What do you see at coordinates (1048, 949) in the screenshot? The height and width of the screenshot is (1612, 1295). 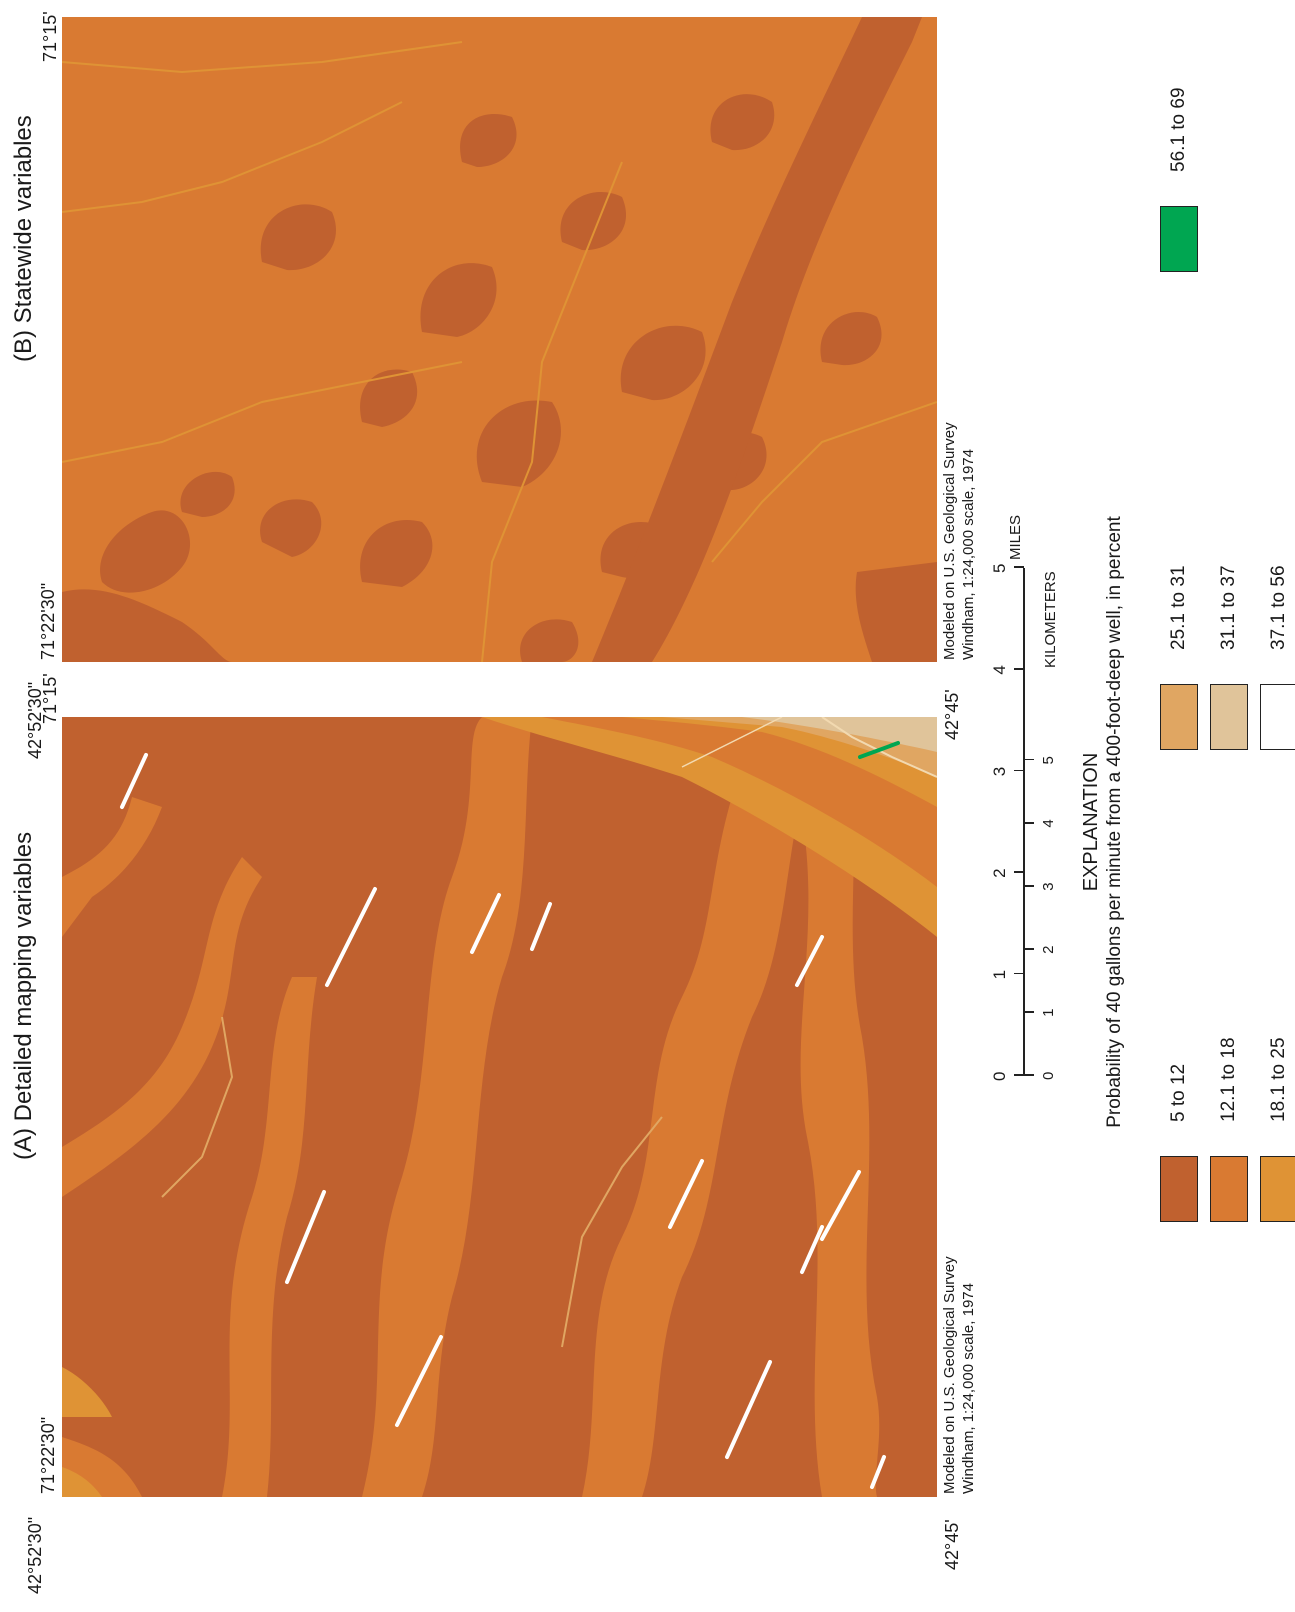 I see `scale-km-tick-label: 2` at bounding box center [1048, 949].